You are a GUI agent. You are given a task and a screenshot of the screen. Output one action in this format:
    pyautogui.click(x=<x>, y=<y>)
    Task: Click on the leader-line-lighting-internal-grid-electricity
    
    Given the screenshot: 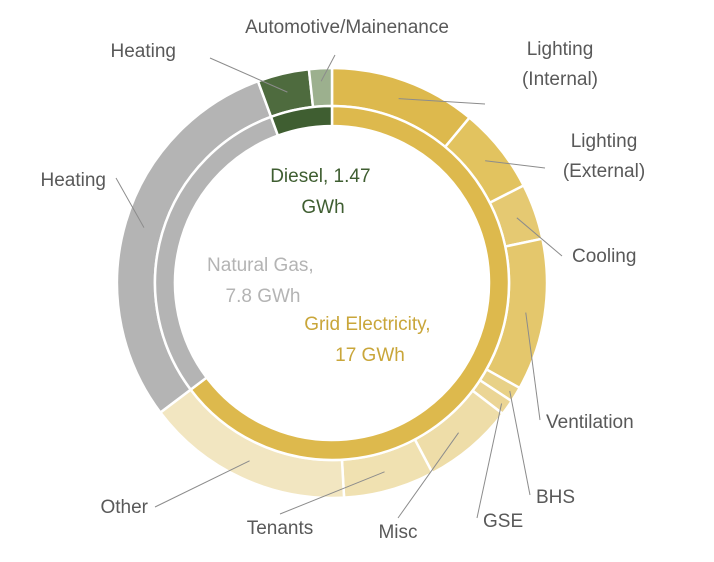 What is the action you would take?
    pyautogui.click(x=442, y=101)
    